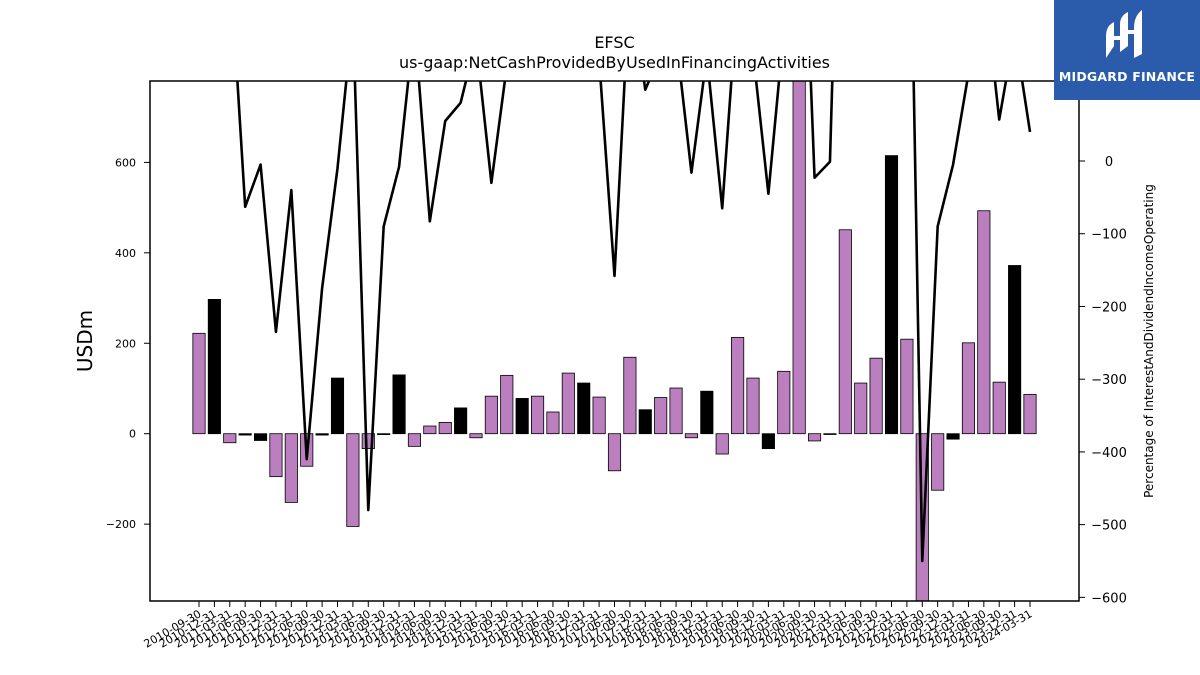  Describe the element at coordinates (1109, 526) in the screenshot. I see `y2-tick-label: −500` at that location.